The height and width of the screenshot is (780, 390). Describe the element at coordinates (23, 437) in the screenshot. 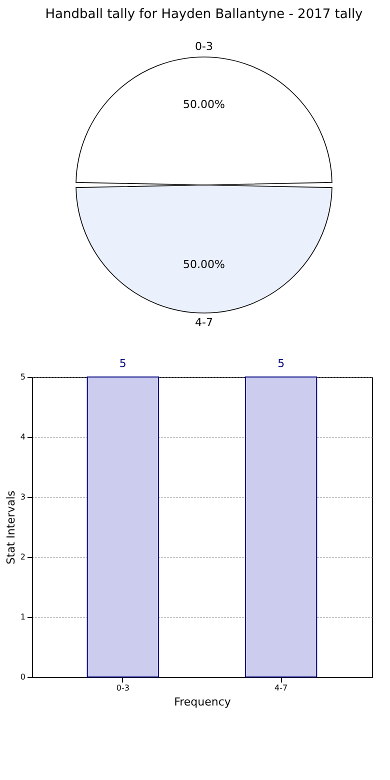

I see `y-tick-label: 4` at that location.